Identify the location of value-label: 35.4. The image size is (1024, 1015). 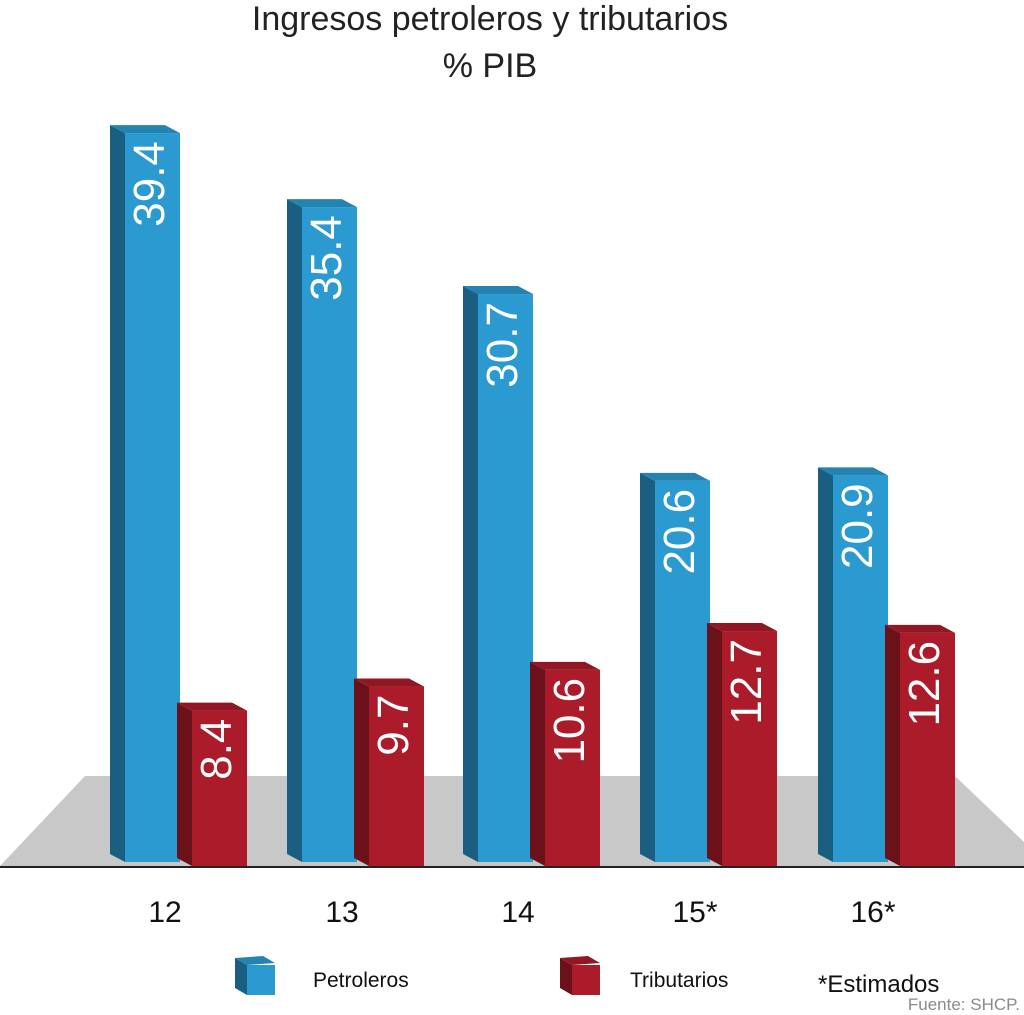
(326, 258).